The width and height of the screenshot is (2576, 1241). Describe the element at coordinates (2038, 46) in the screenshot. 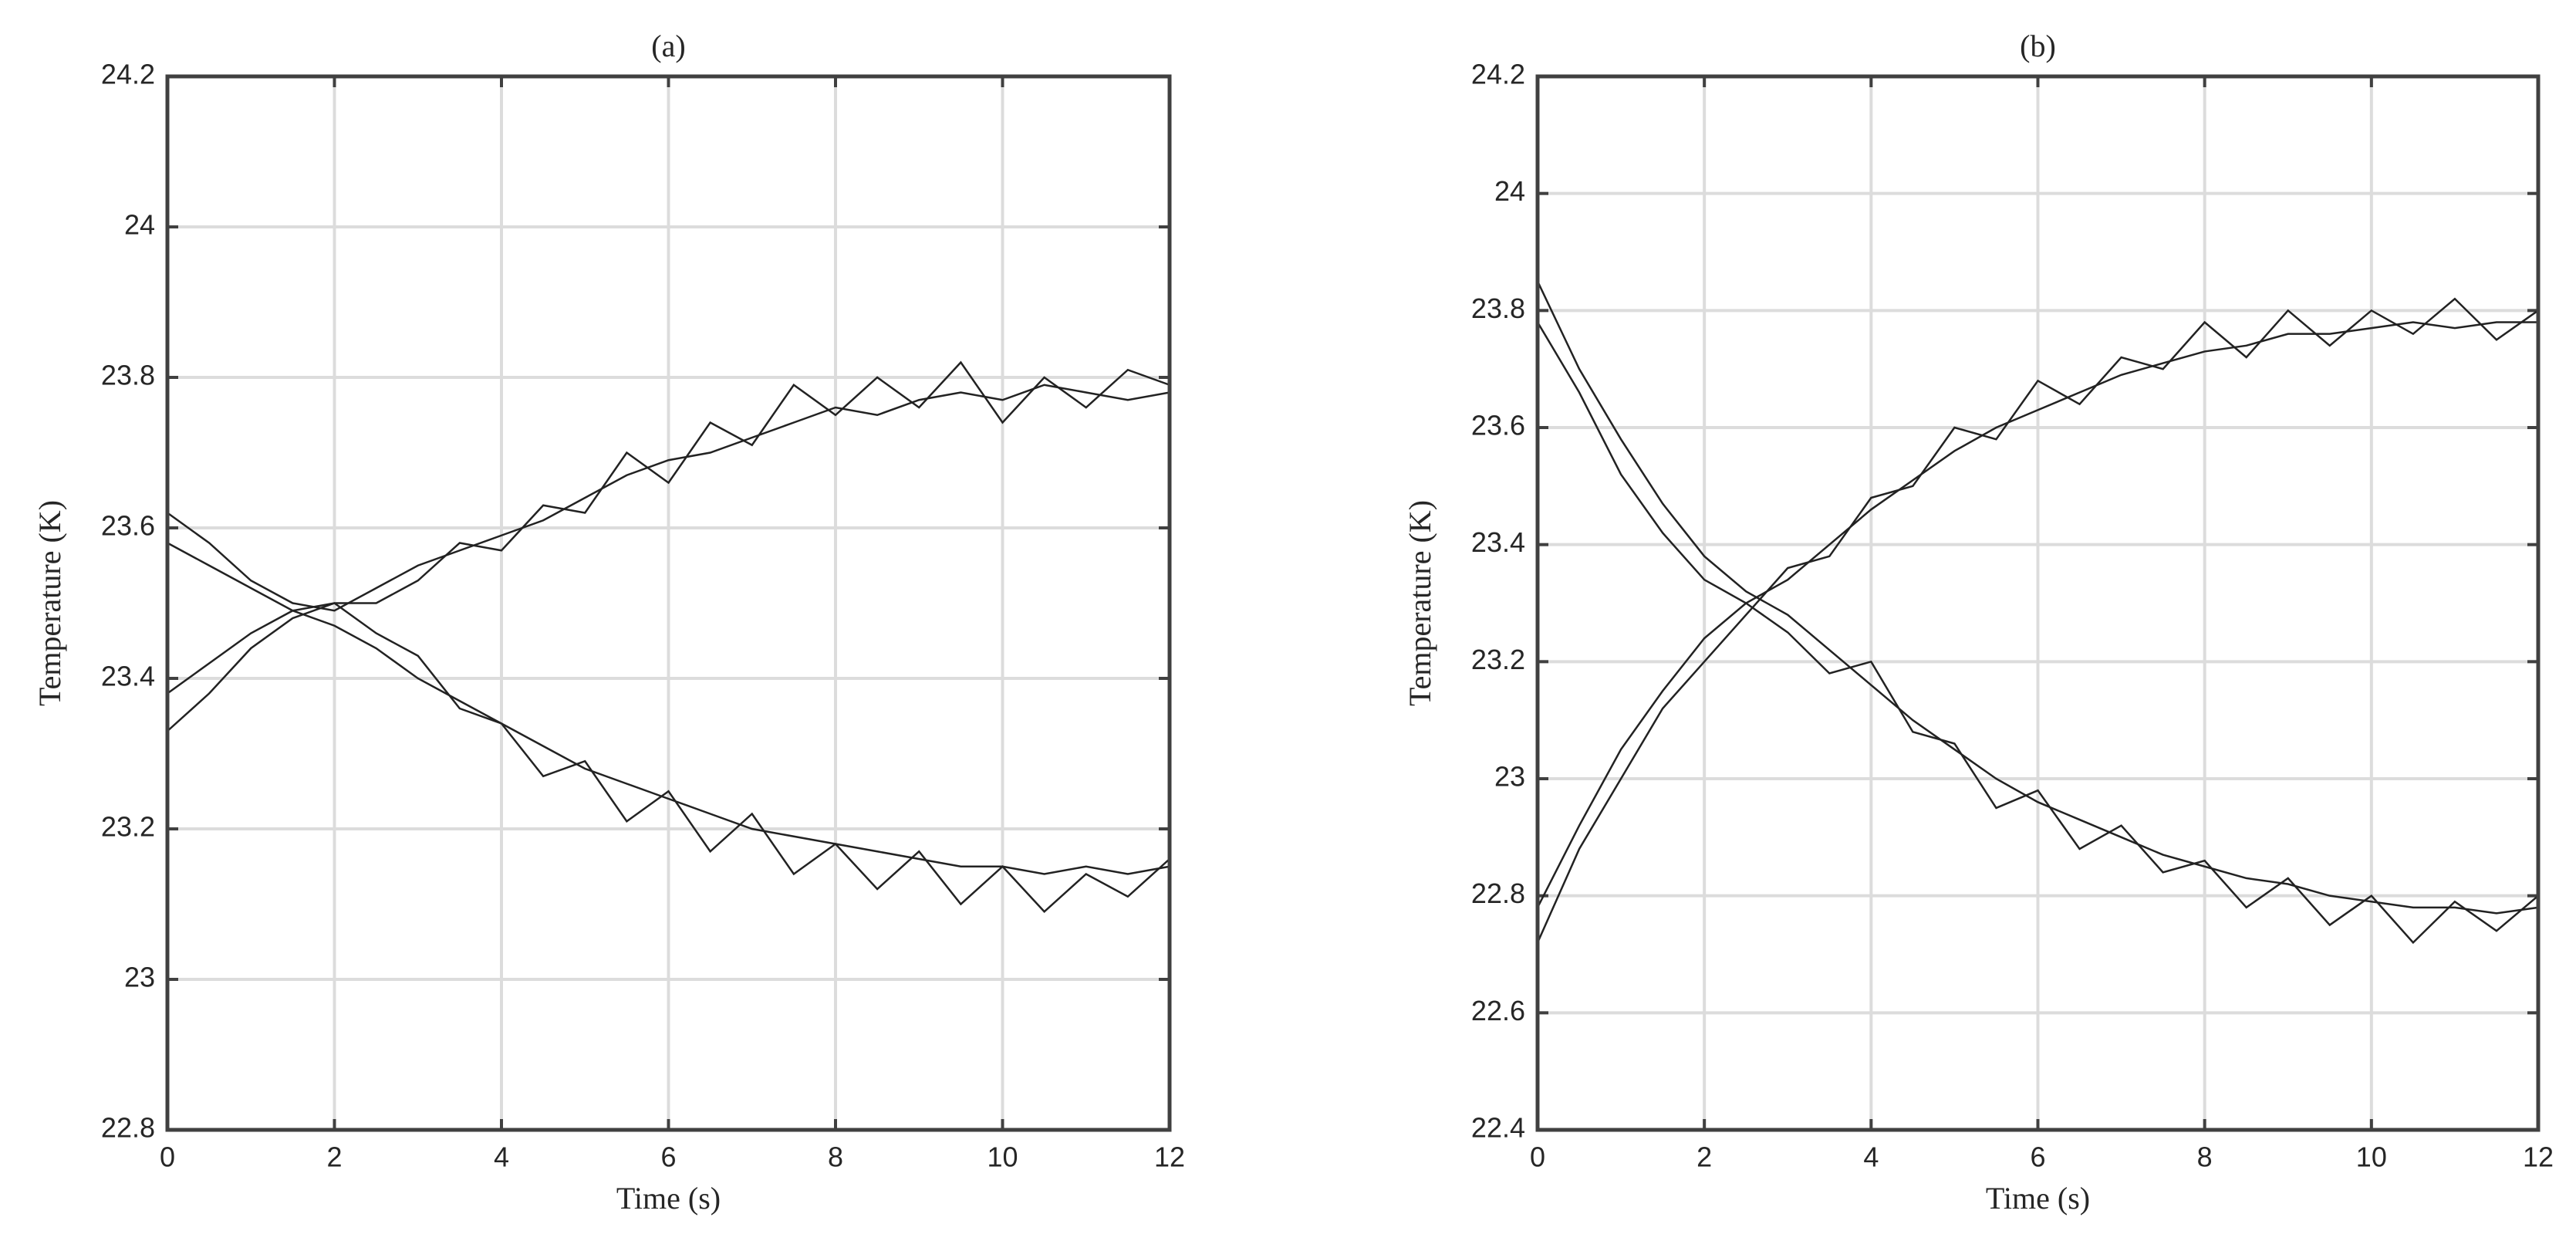

I see `chart-title: (b)` at that location.